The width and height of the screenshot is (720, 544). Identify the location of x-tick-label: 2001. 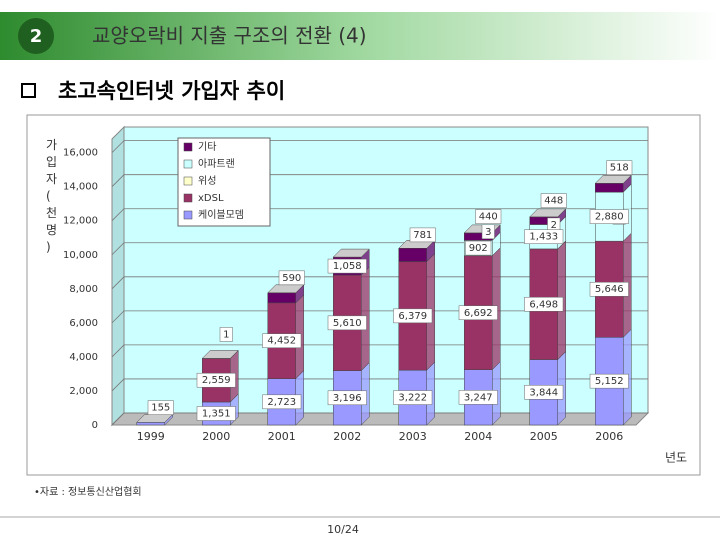
(282, 436).